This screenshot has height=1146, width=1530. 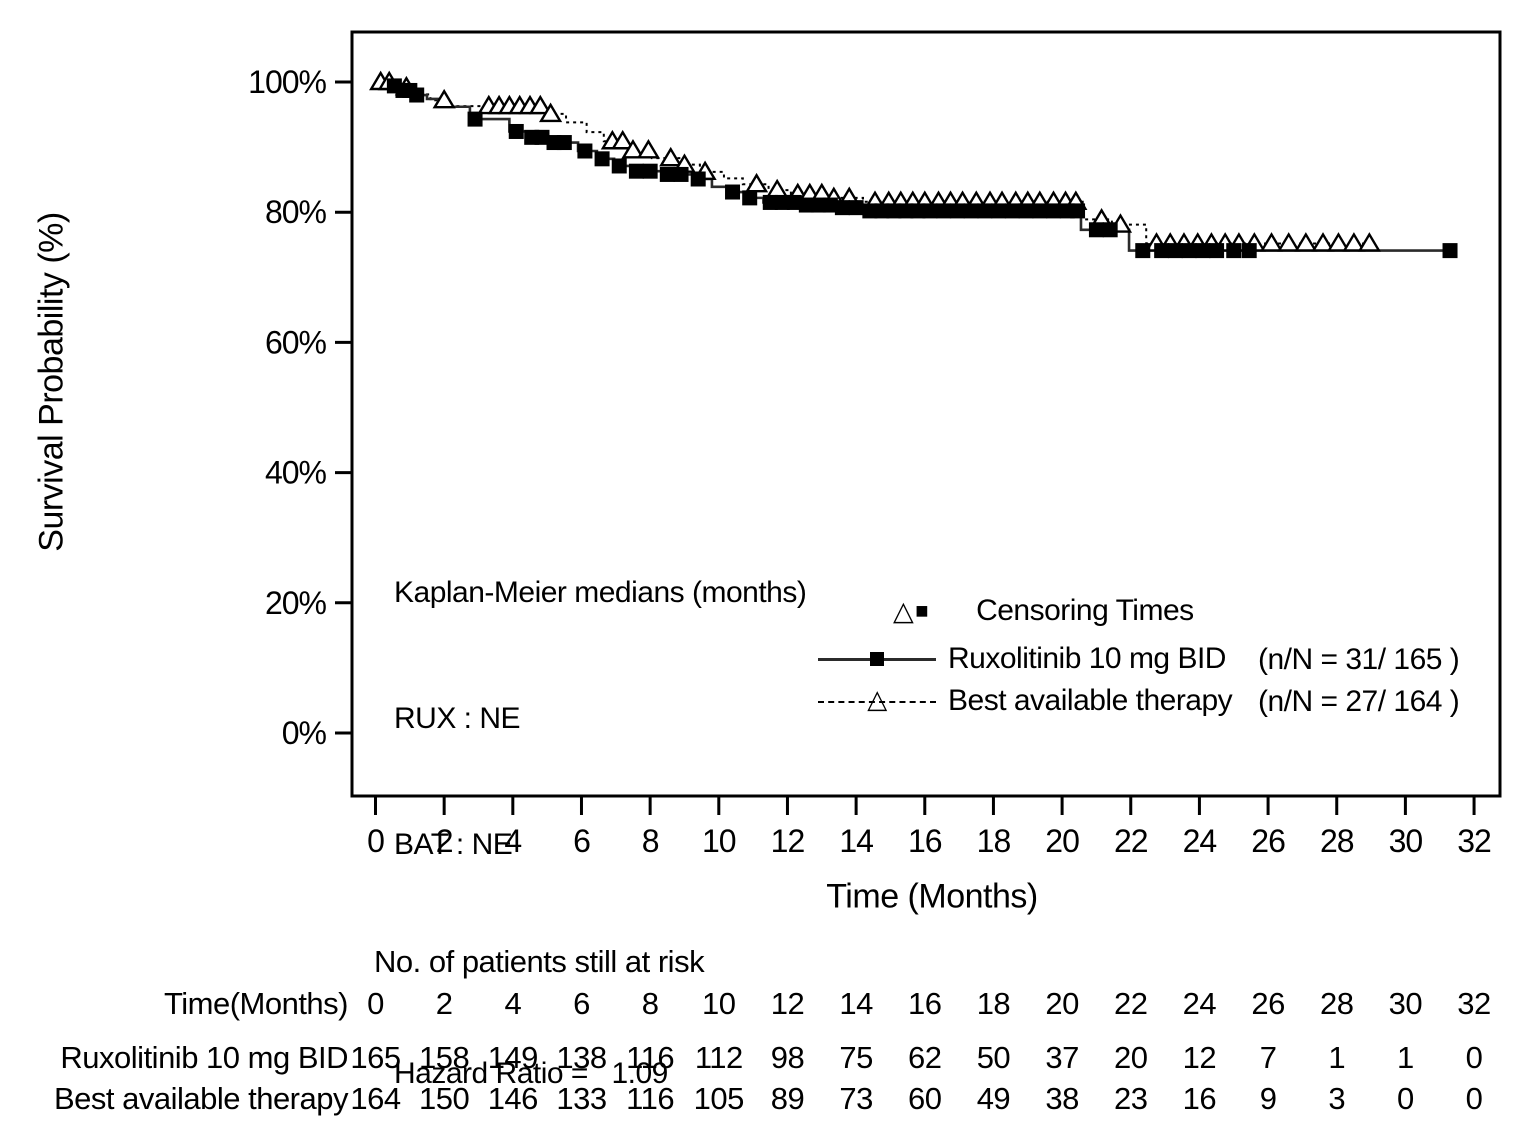 I want to click on risk-rux-value: 112, so click(x=718, y=1057).